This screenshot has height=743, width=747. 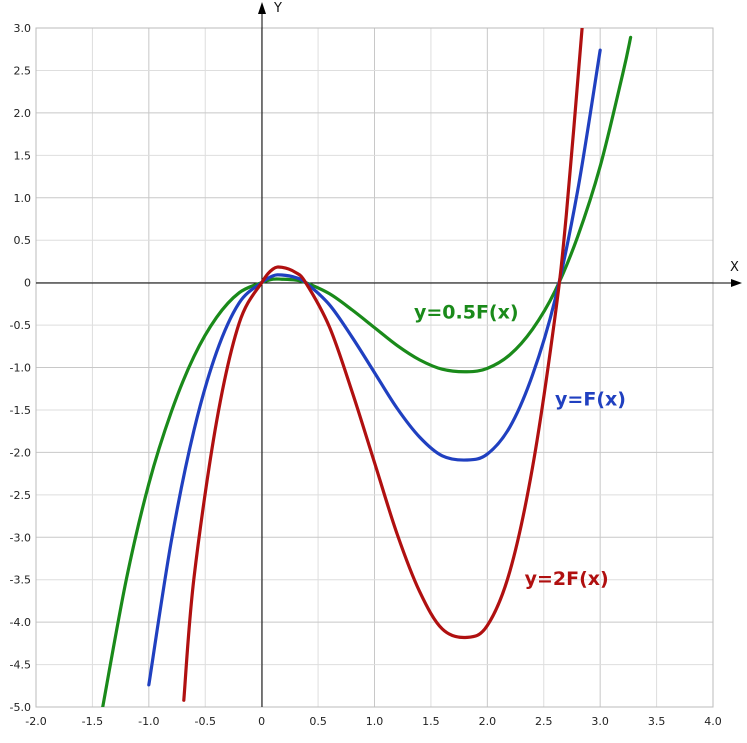 What do you see at coordinates (92, 721) in the screenshot?
I see `x-tick-label: -1.5` at bounding box center [92, 721].